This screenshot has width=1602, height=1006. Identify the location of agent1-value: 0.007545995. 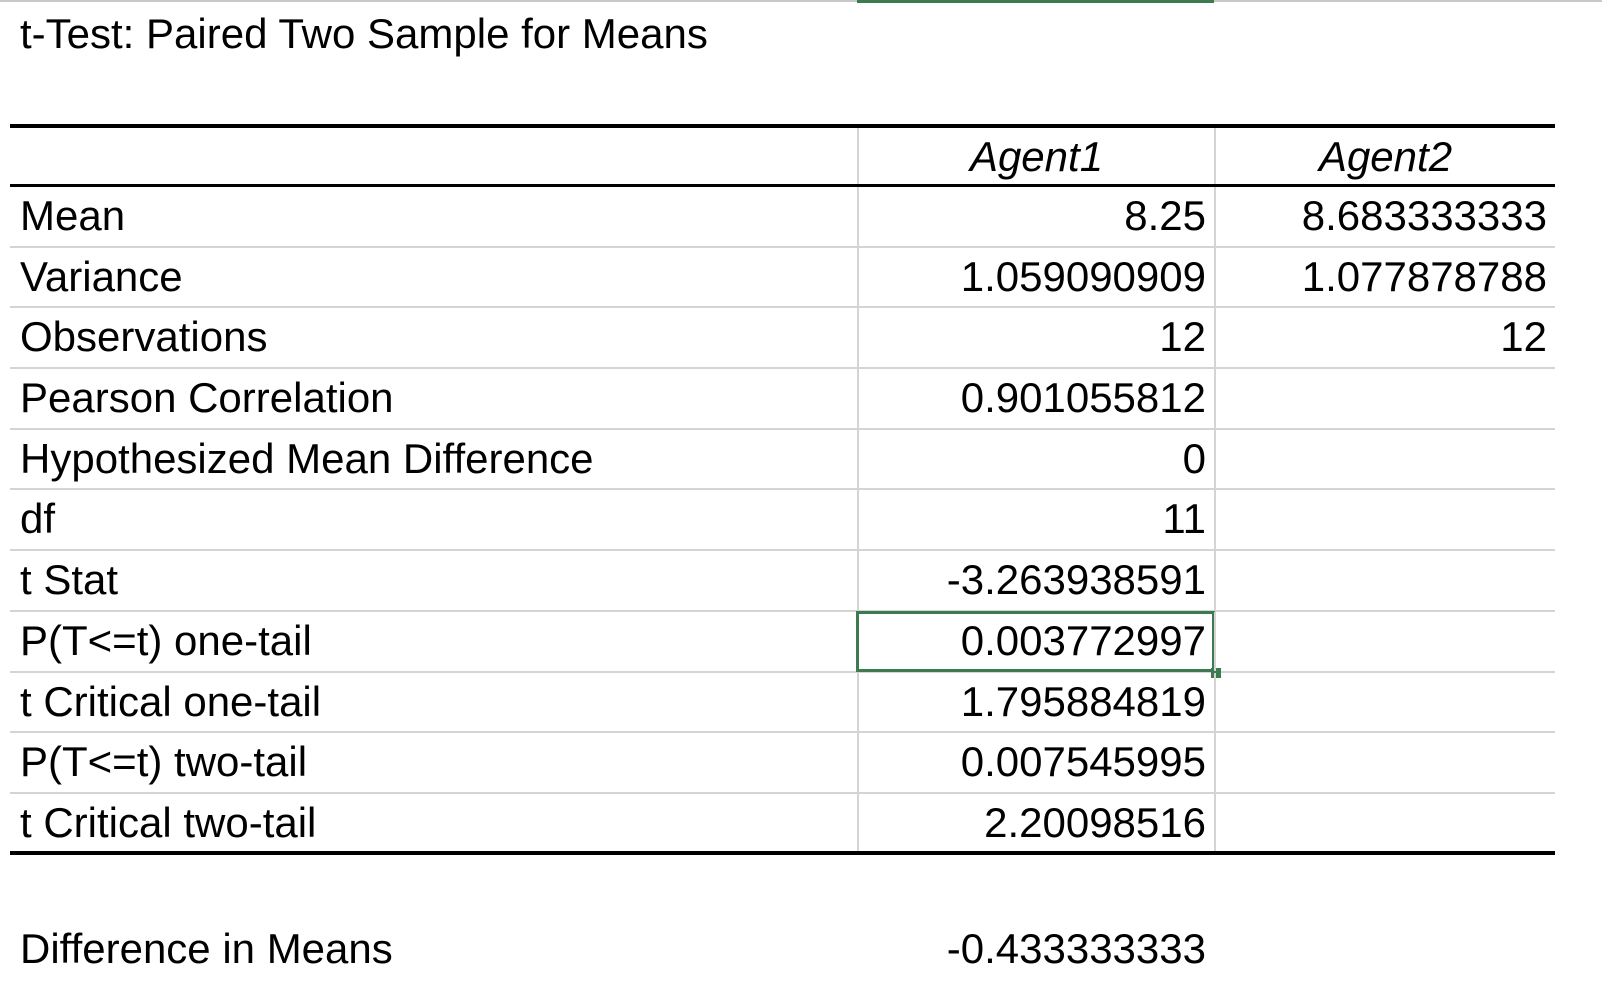
(1035, 762).